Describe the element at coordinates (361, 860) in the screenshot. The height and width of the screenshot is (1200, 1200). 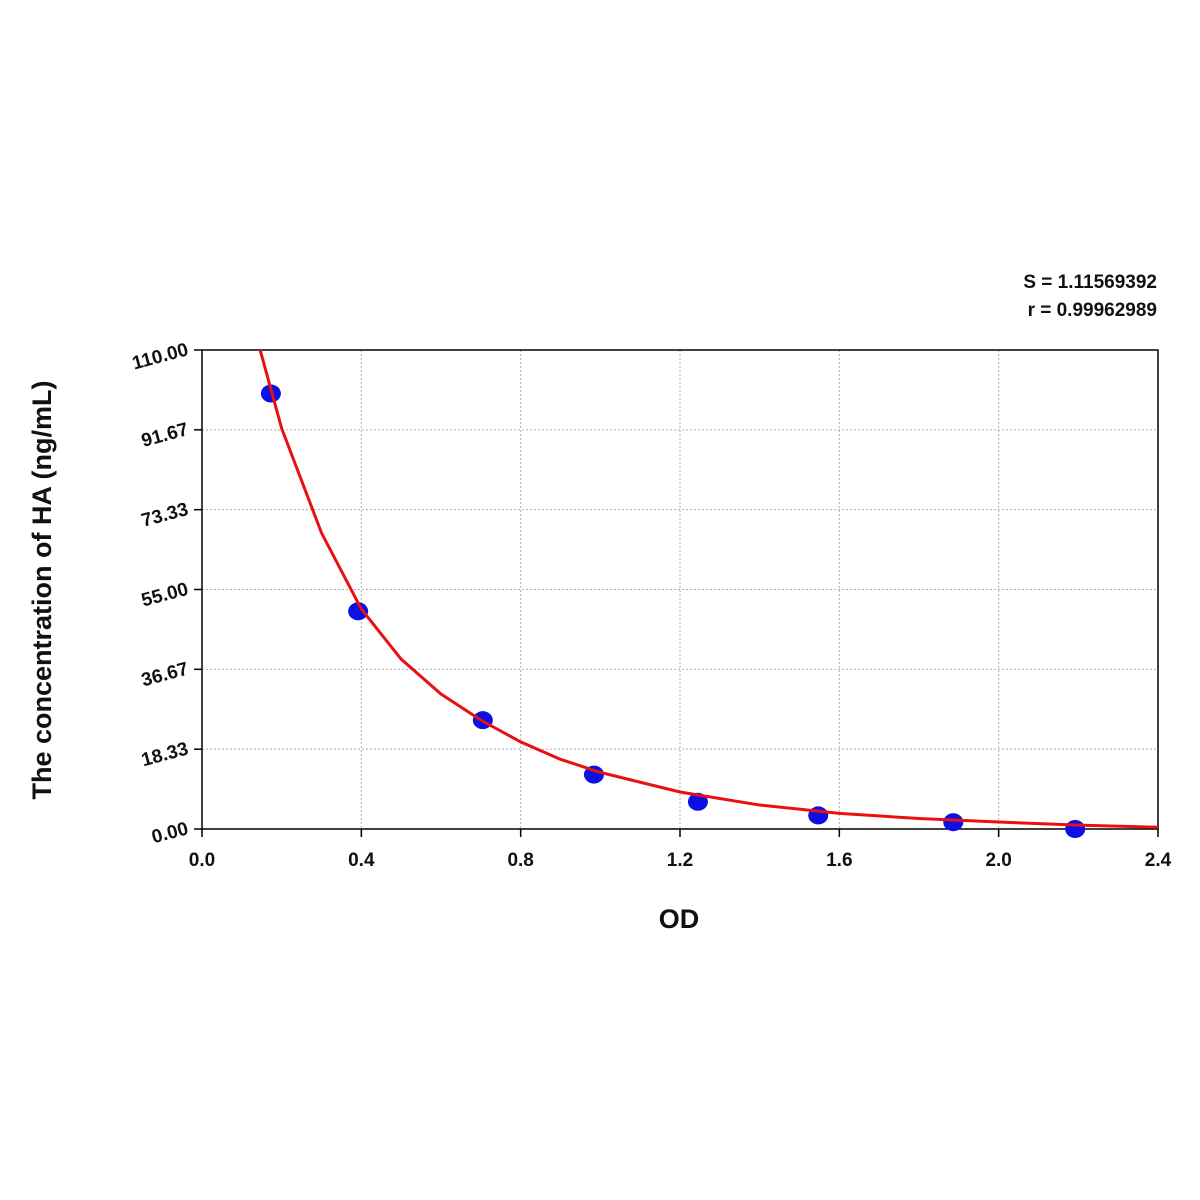
I see `x-tick-label: 0.4` at that location.